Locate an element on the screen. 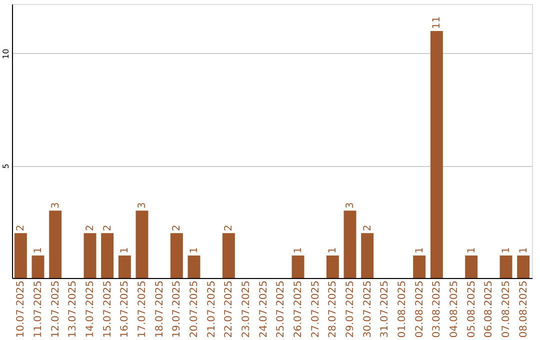 Image resolution: width=540 pixels, height=340 pixels. x-tick-label: 17.07.2025 is located at coordinates (142, 309).